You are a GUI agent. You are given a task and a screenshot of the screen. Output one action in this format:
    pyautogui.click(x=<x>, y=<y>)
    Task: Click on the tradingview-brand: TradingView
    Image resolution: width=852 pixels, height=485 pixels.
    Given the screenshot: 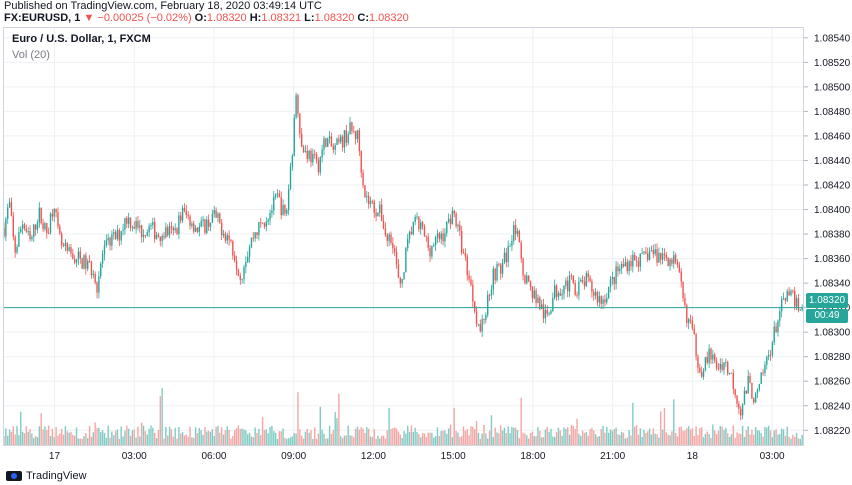 What is the action you would take?
    pyautogui.click(x=46, y=476)
    